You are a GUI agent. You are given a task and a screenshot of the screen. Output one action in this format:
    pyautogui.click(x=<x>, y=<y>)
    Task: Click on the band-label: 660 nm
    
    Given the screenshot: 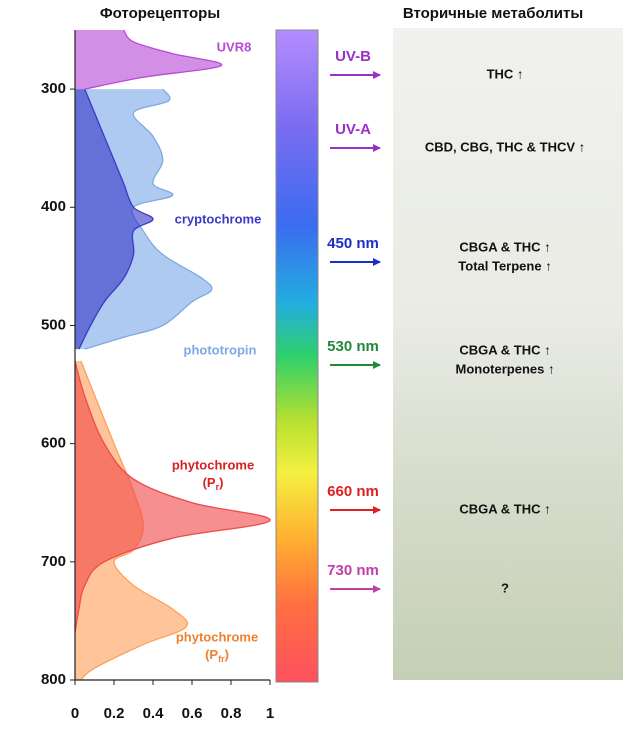 What is the action you would take?
    pyautogui.click(x=353, y=491)
    